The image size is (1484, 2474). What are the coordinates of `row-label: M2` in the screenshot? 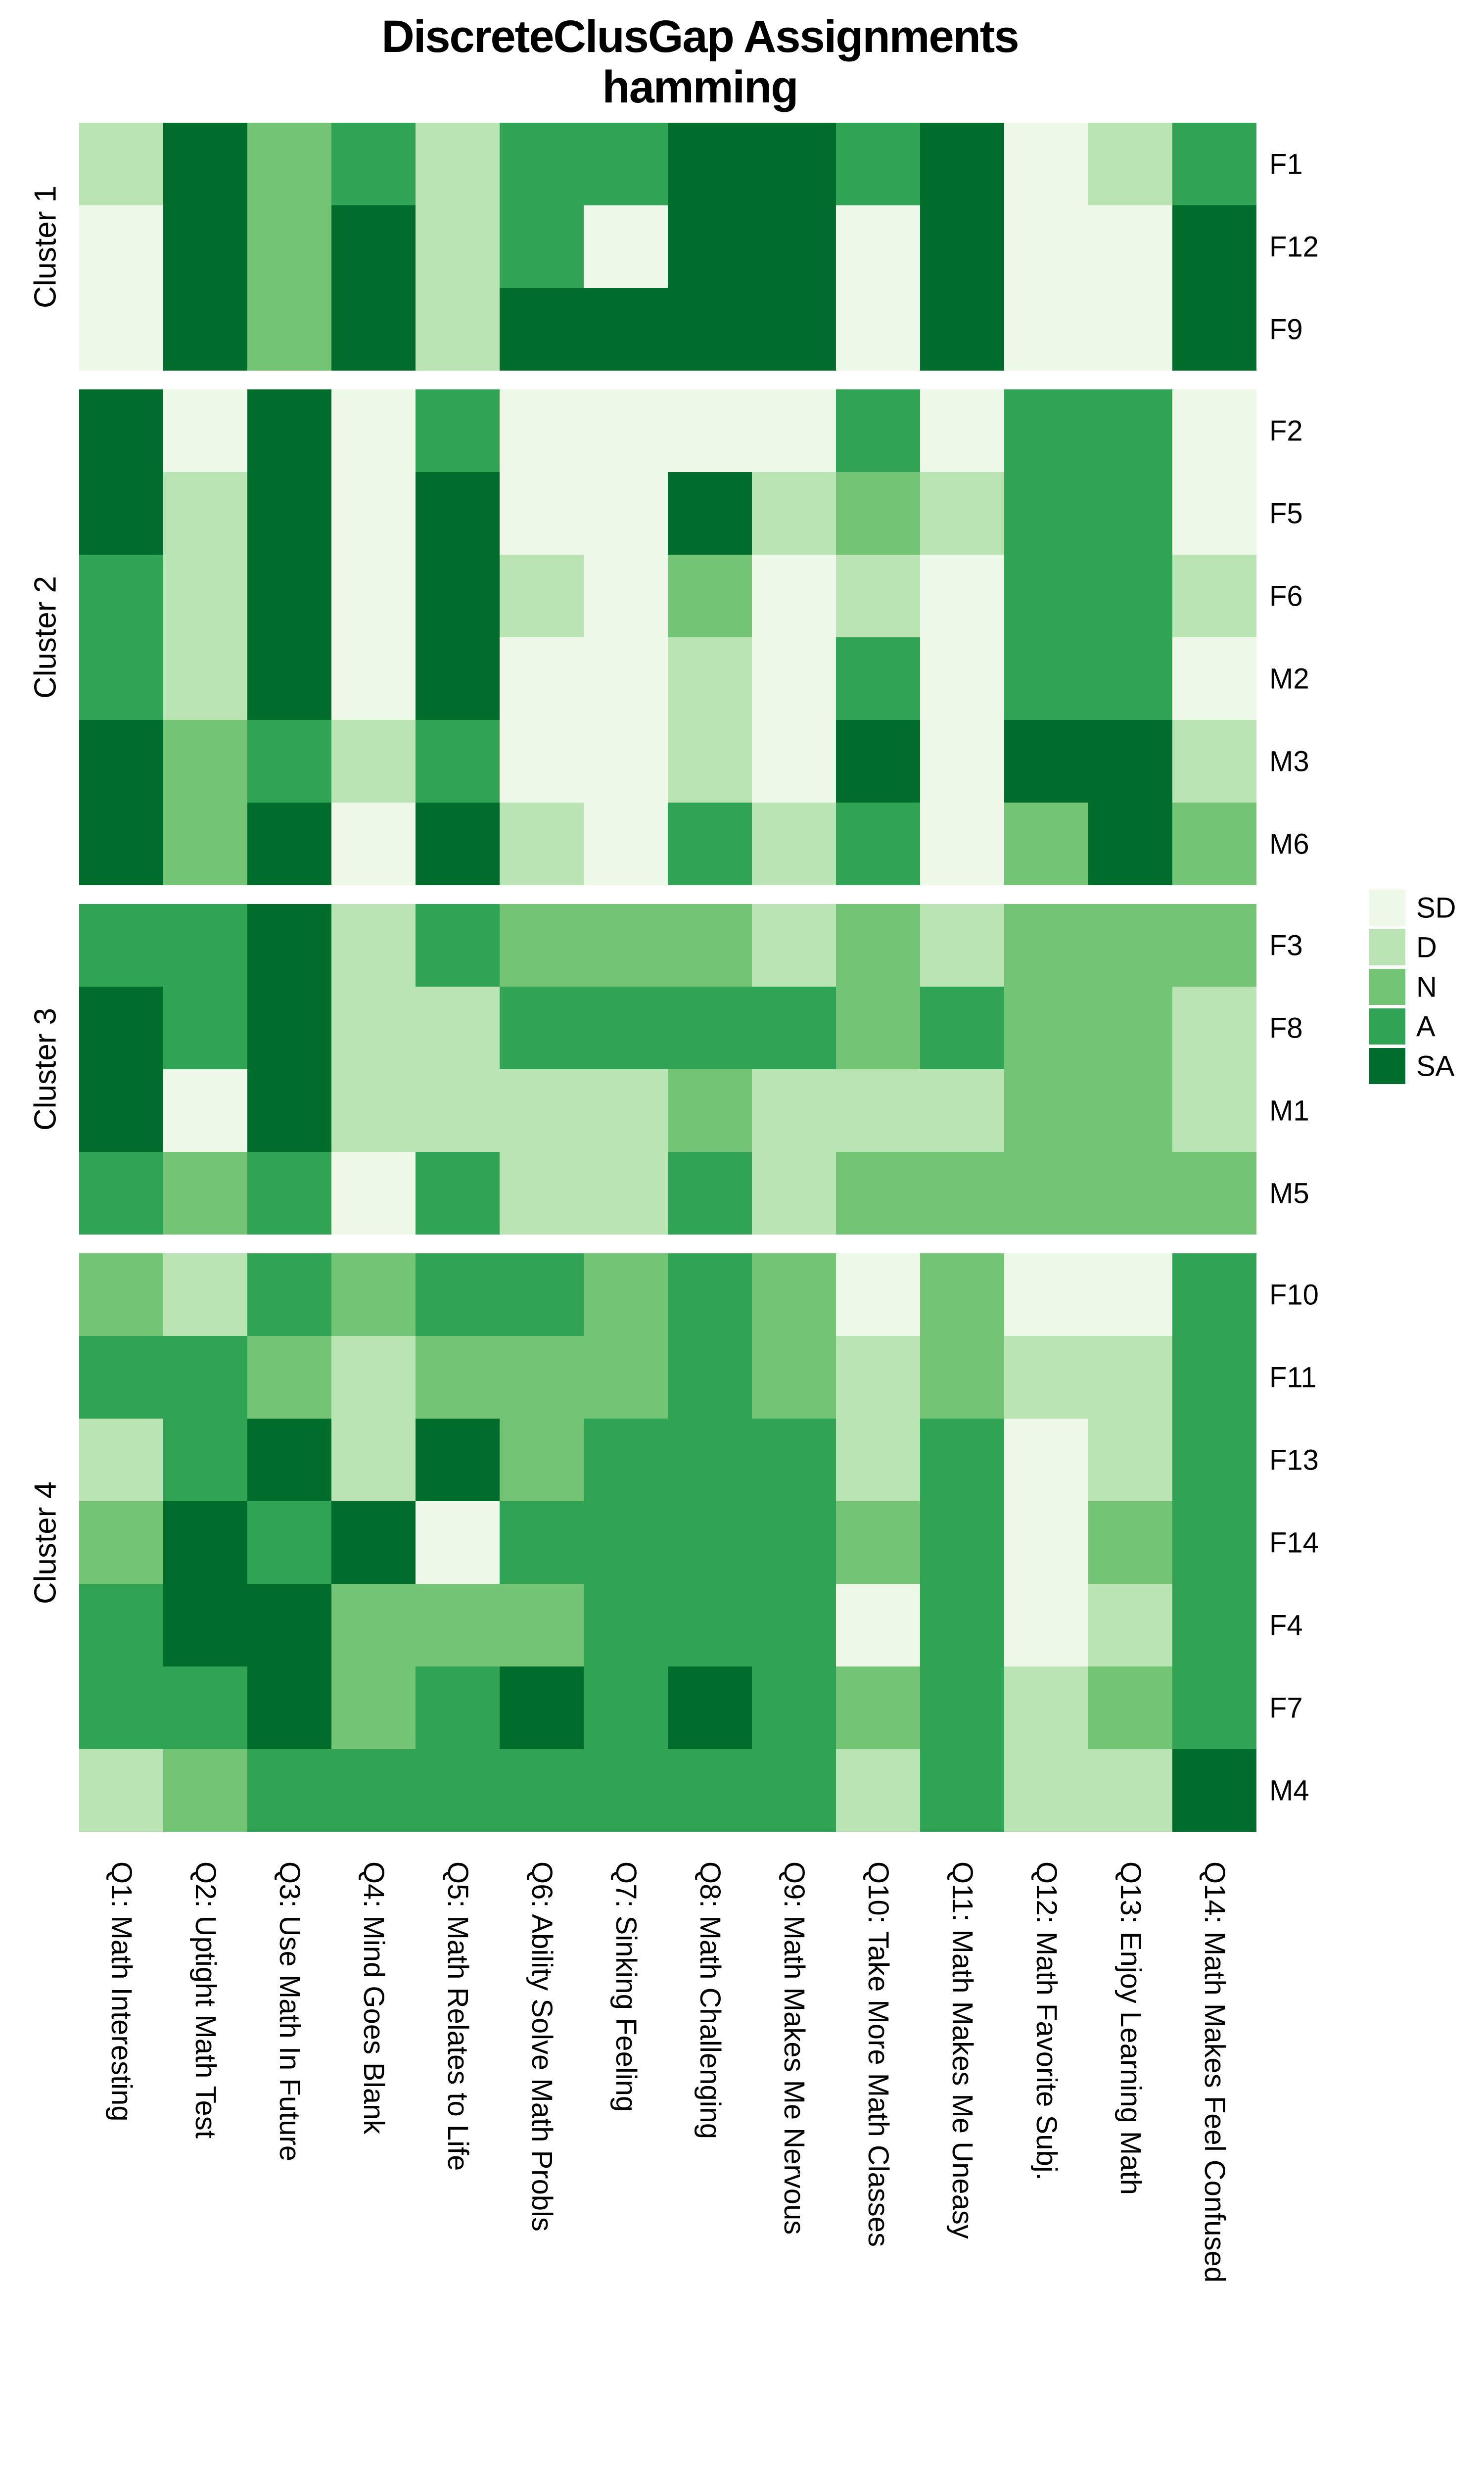 It's located at (1289, 679).